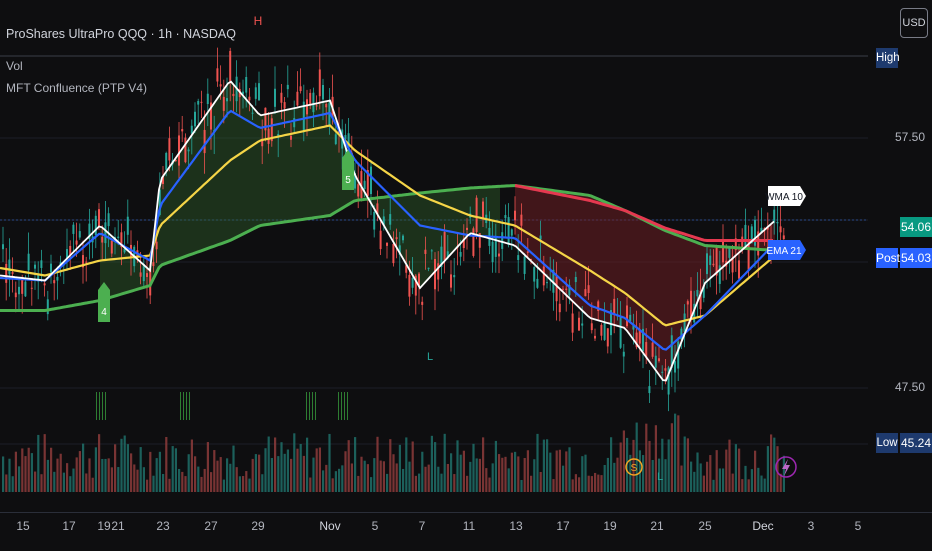  What do you see at coordinates (914, 23) in the screenshot?
I see `currency-button: USD` at bounding box center [914, 23].